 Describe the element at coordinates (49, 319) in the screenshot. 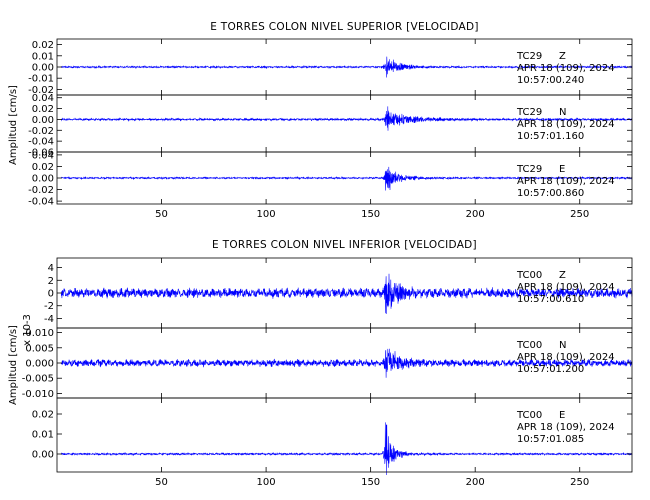

I see `y-tick-label: -4` at that location.